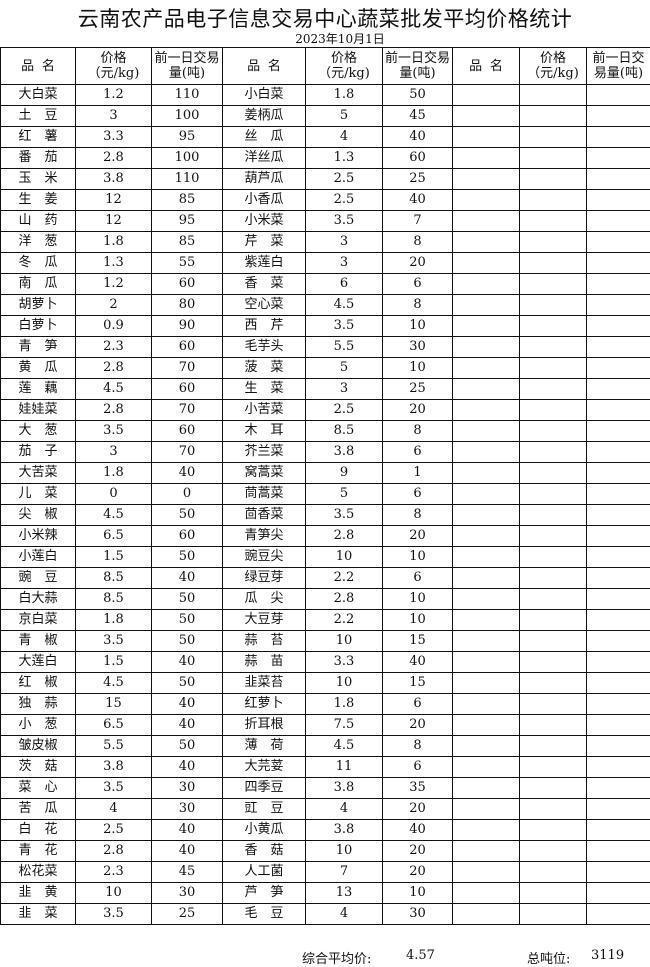 Image resolution: width=650 pixels, height=967 pixels. Describe the element at coordinates (38, 745) in the screenshot. I see `vegetable-name: 皱皮椒` at that location.